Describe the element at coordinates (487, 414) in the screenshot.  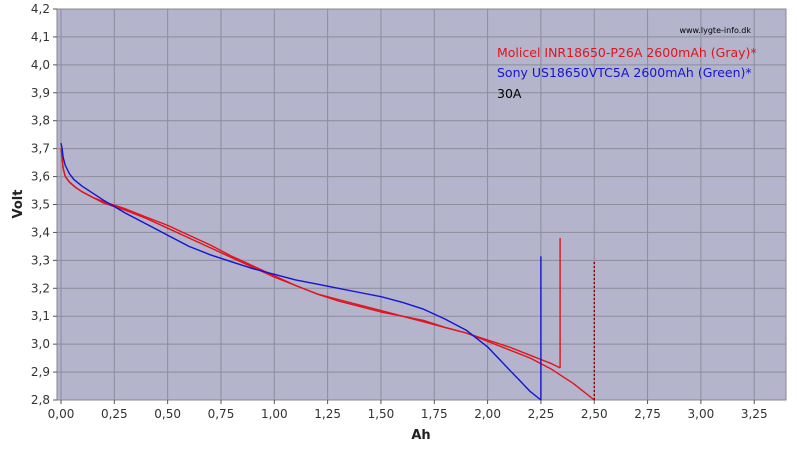
I see `x-tick-label: 2,00` at that location.